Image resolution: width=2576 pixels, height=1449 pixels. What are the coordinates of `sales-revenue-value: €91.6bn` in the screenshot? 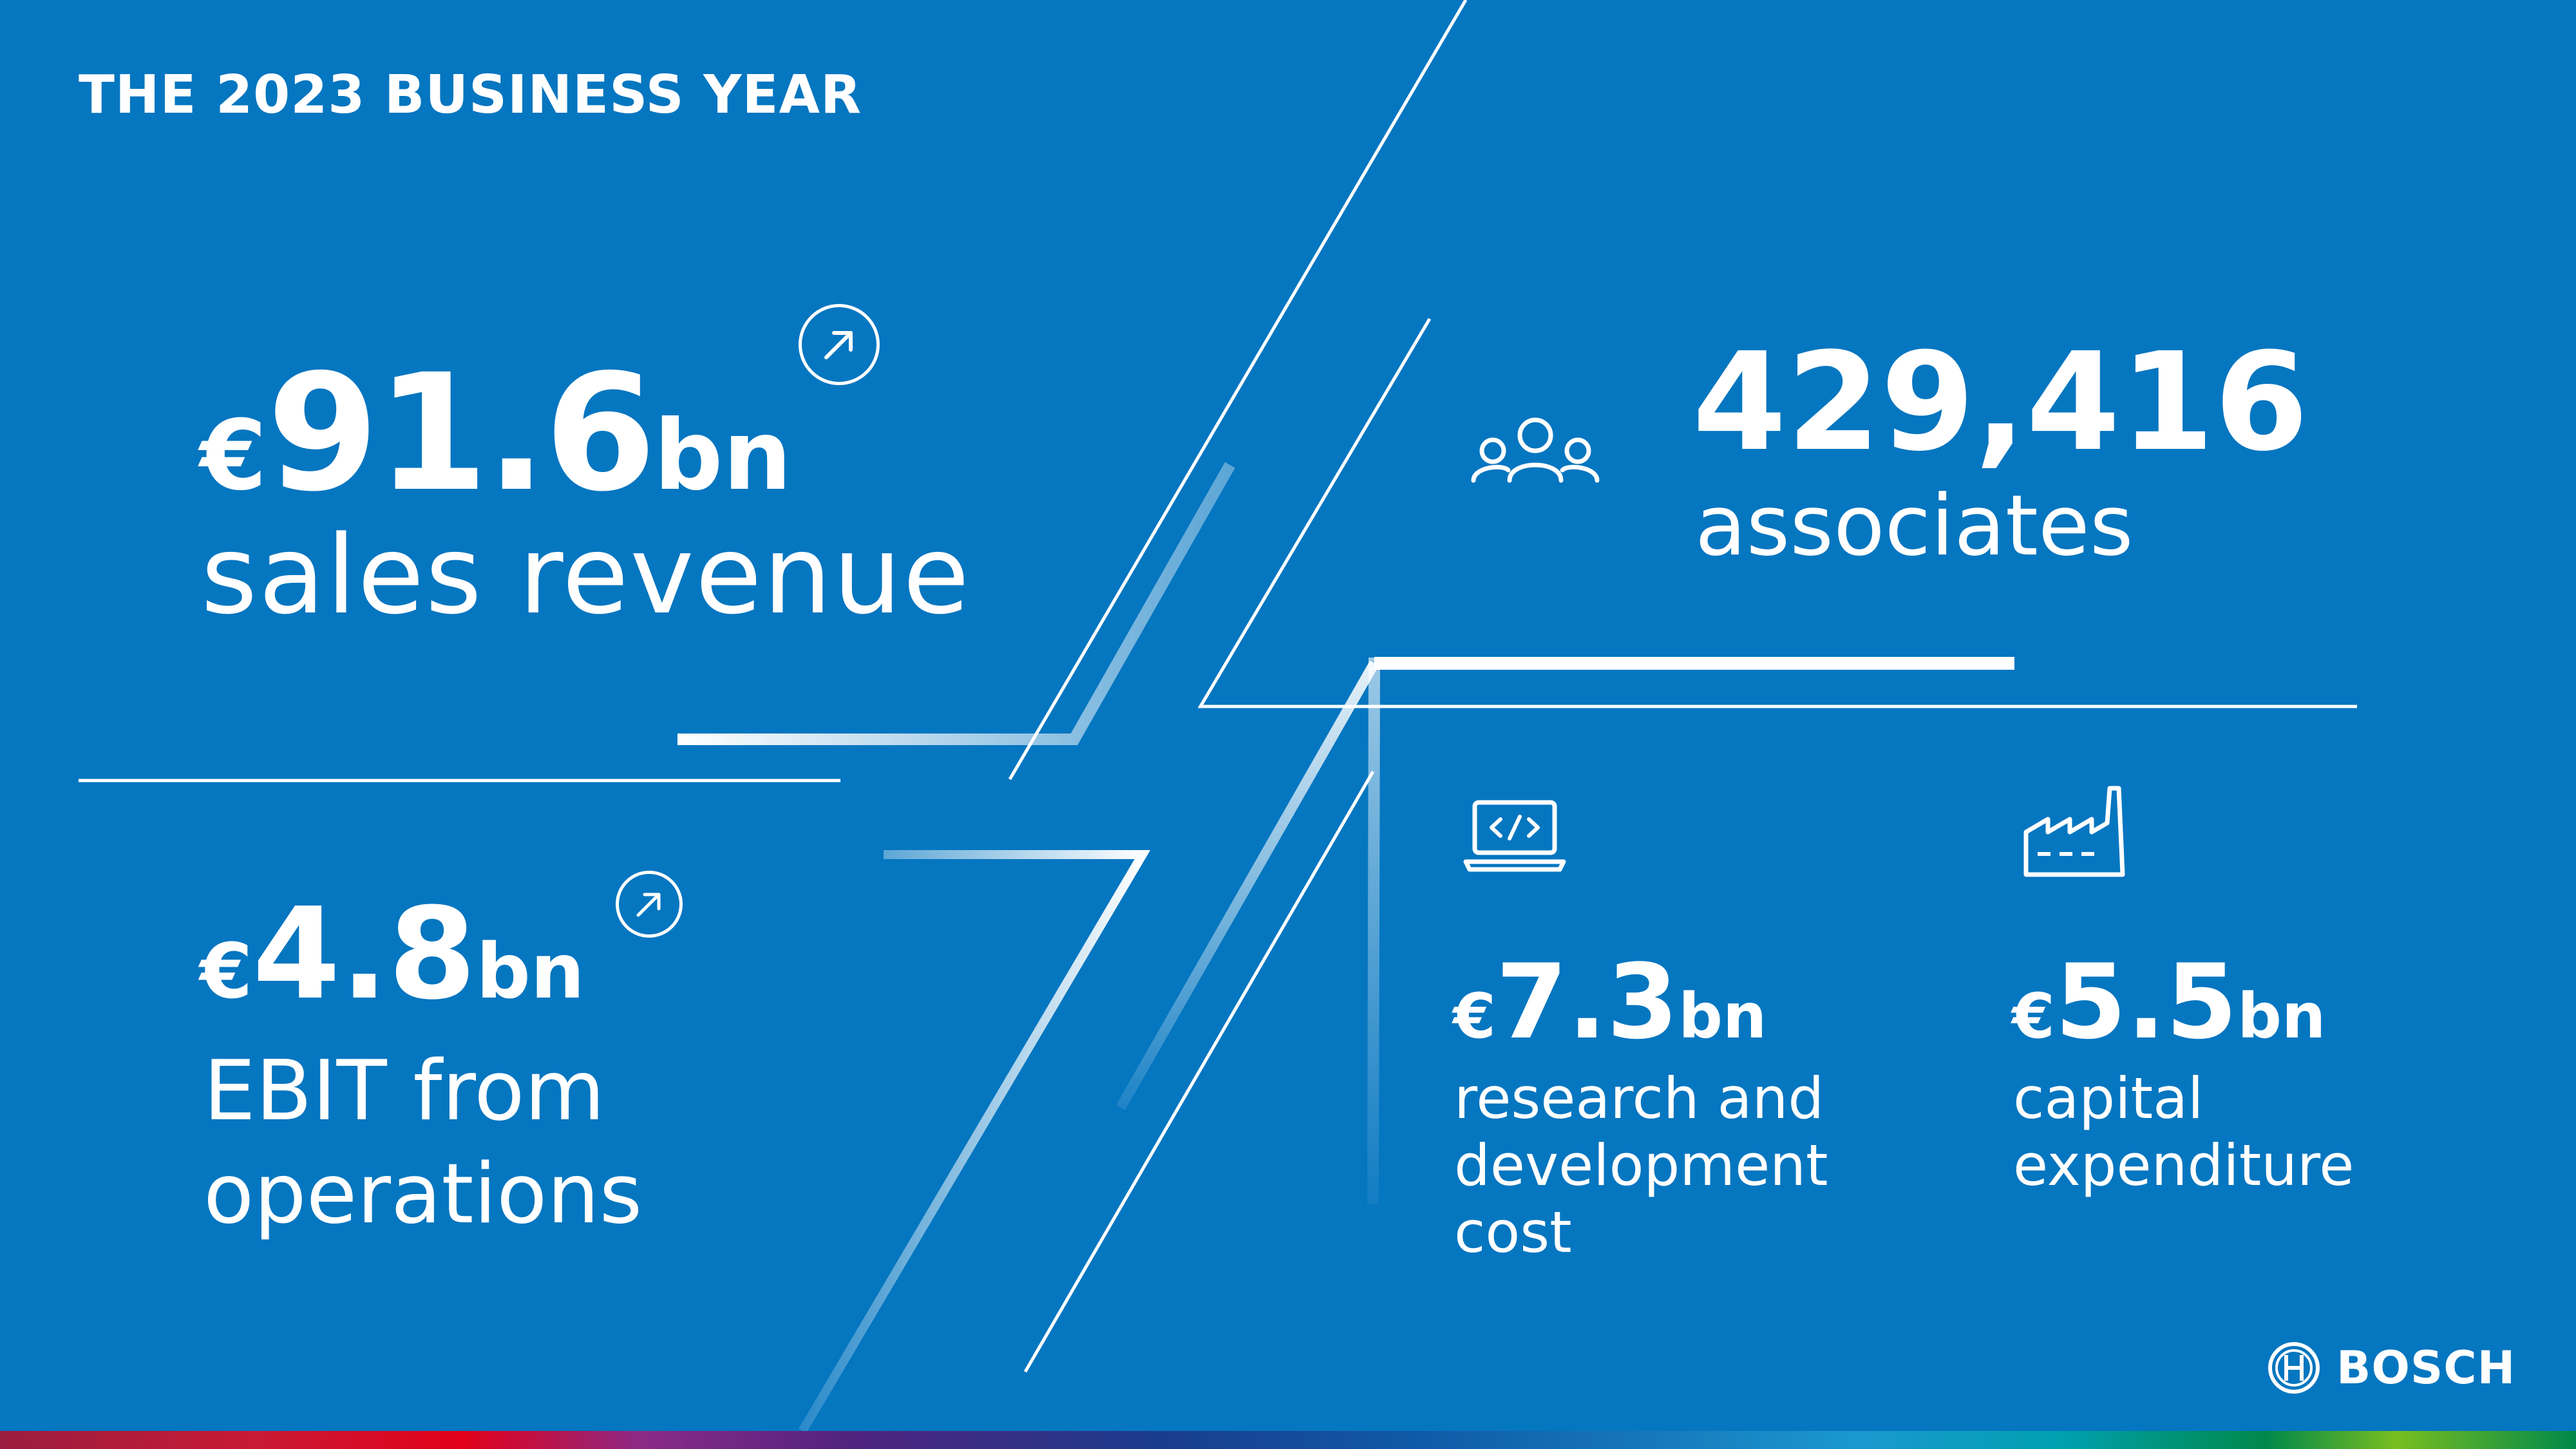 It's located at (496, 433).